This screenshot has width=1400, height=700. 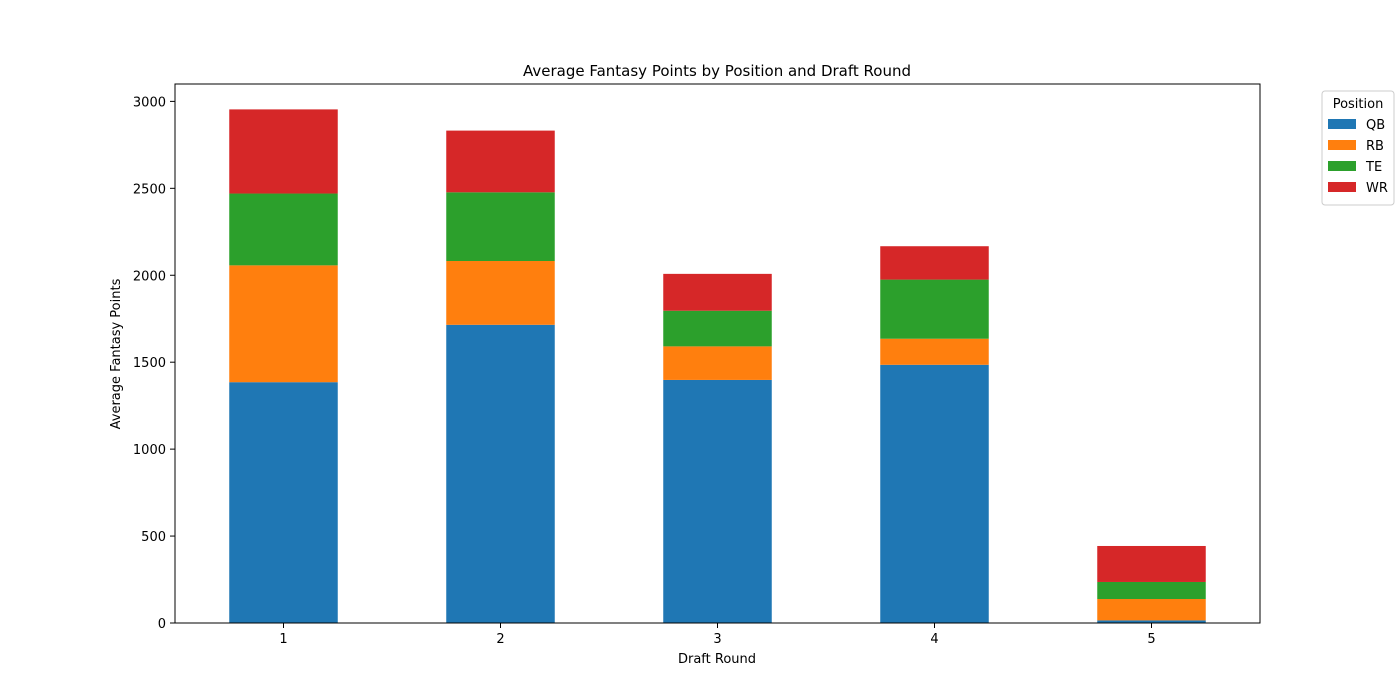 I want to click on y-tick-label: 2000, so click(x=149, y=276).